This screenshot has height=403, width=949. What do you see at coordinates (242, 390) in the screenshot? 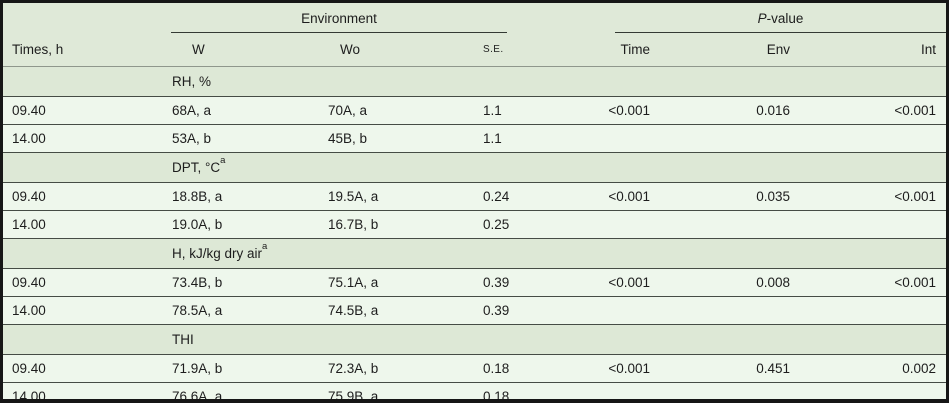
I see `cell-w: 76.6A, a` at bounding box center [242, 390].